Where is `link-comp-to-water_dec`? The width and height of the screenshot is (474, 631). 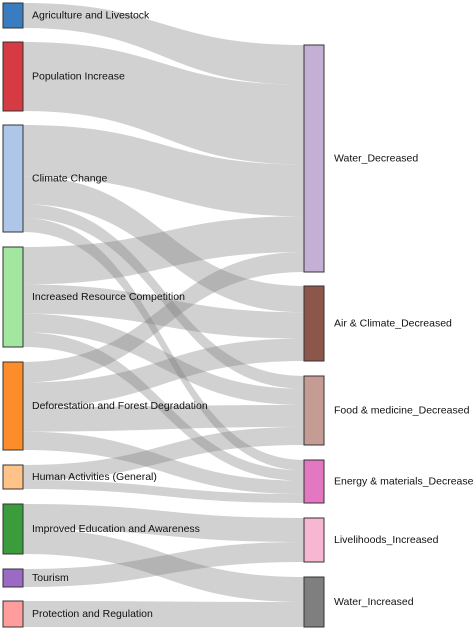 link-comp-to-water_dec is located at coordinates (163, 250).